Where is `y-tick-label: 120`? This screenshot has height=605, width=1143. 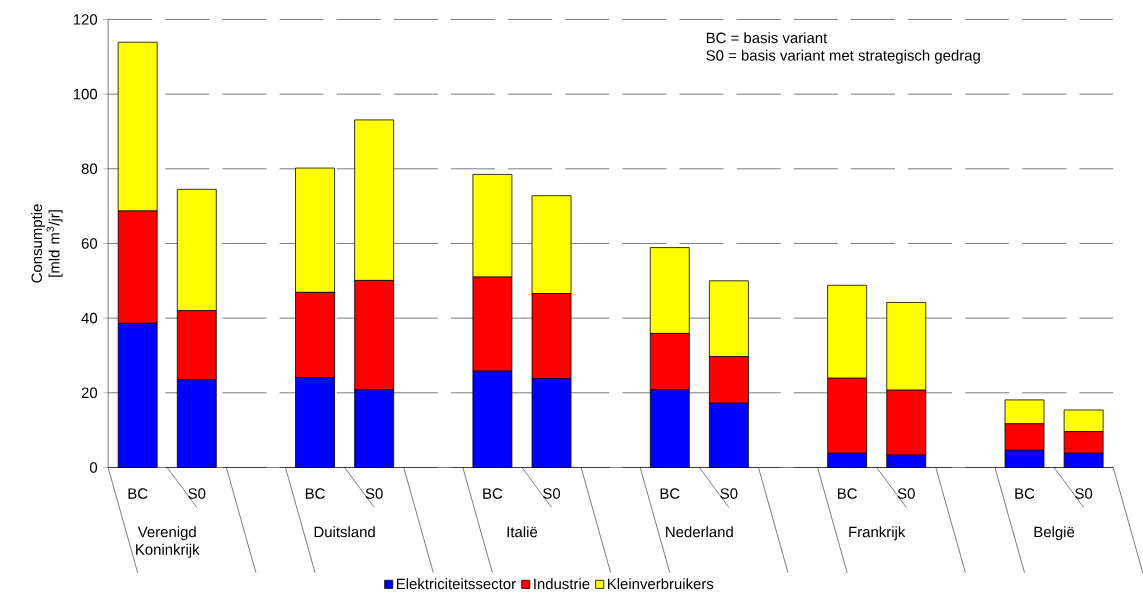
y-tick-label: 120 is located at coordinates (85, 19).